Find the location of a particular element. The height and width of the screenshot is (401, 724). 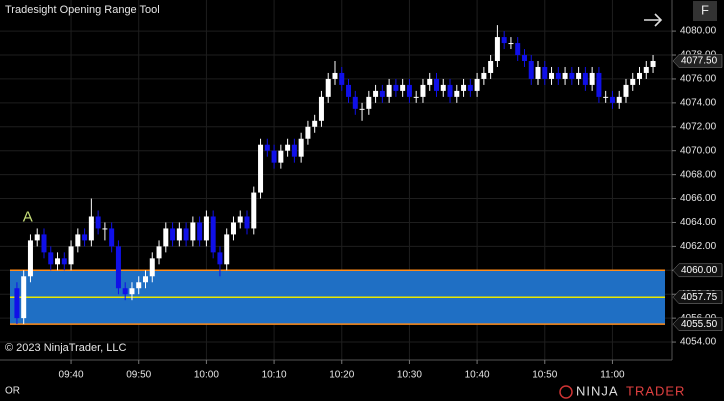

x-tick-label: 10:00 is located at coordinates (206, 375).